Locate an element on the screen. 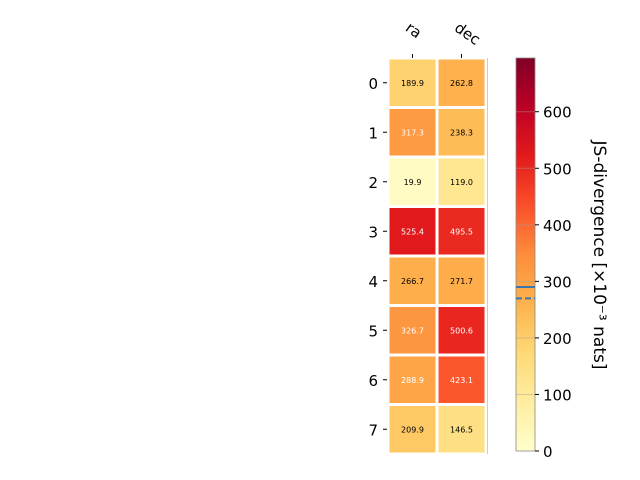 The width and height of the screenshot is (640, 480). column-label: ra is located at coordinates (413, 31).